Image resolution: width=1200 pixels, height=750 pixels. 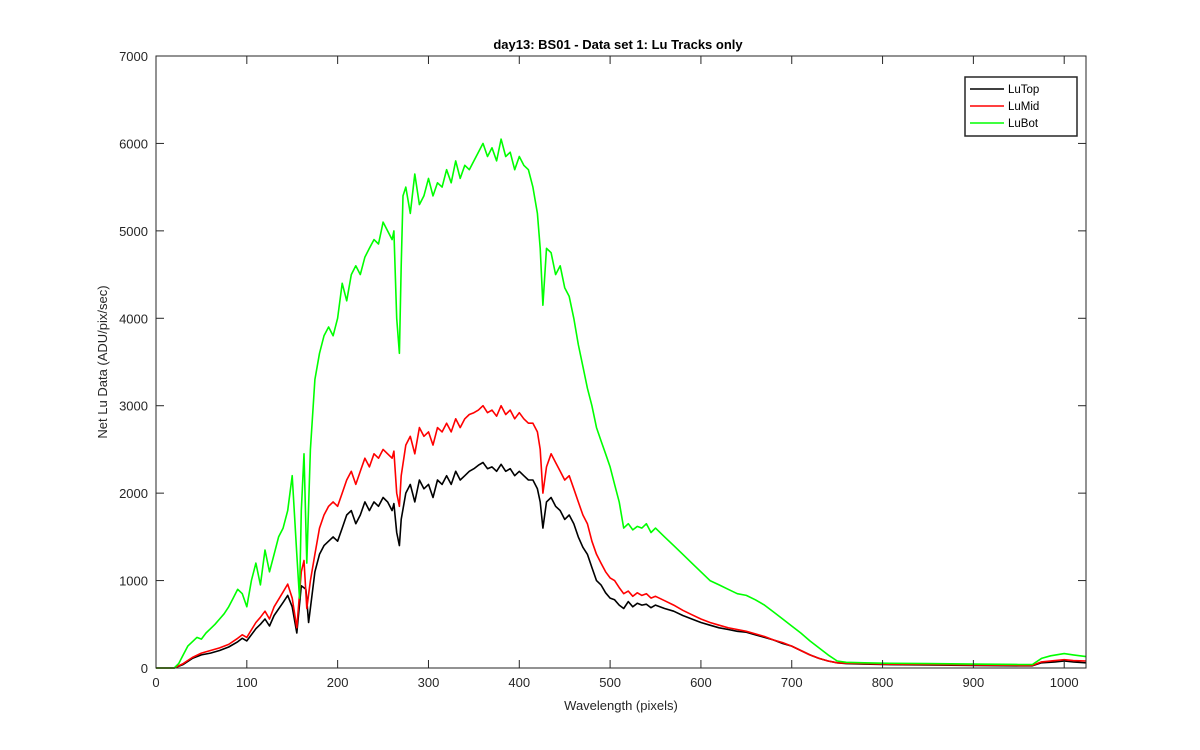 What do you see at coordinates (429, 682) in the screenshot?
I see `x-tick-label: 300` at bounding box center [429, 682].